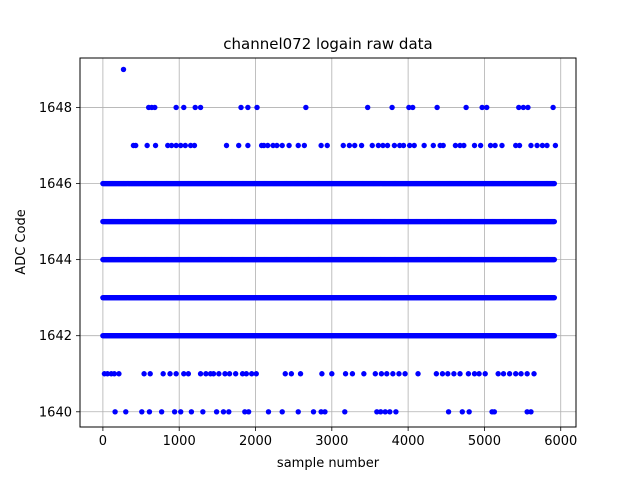 Image resolution: width=640 pixels, height=480 pixels. What do you see at coordinates (331, 441) in the screenshot?
I see `x-tick-label: 3000` at bounding box center [331, 441].